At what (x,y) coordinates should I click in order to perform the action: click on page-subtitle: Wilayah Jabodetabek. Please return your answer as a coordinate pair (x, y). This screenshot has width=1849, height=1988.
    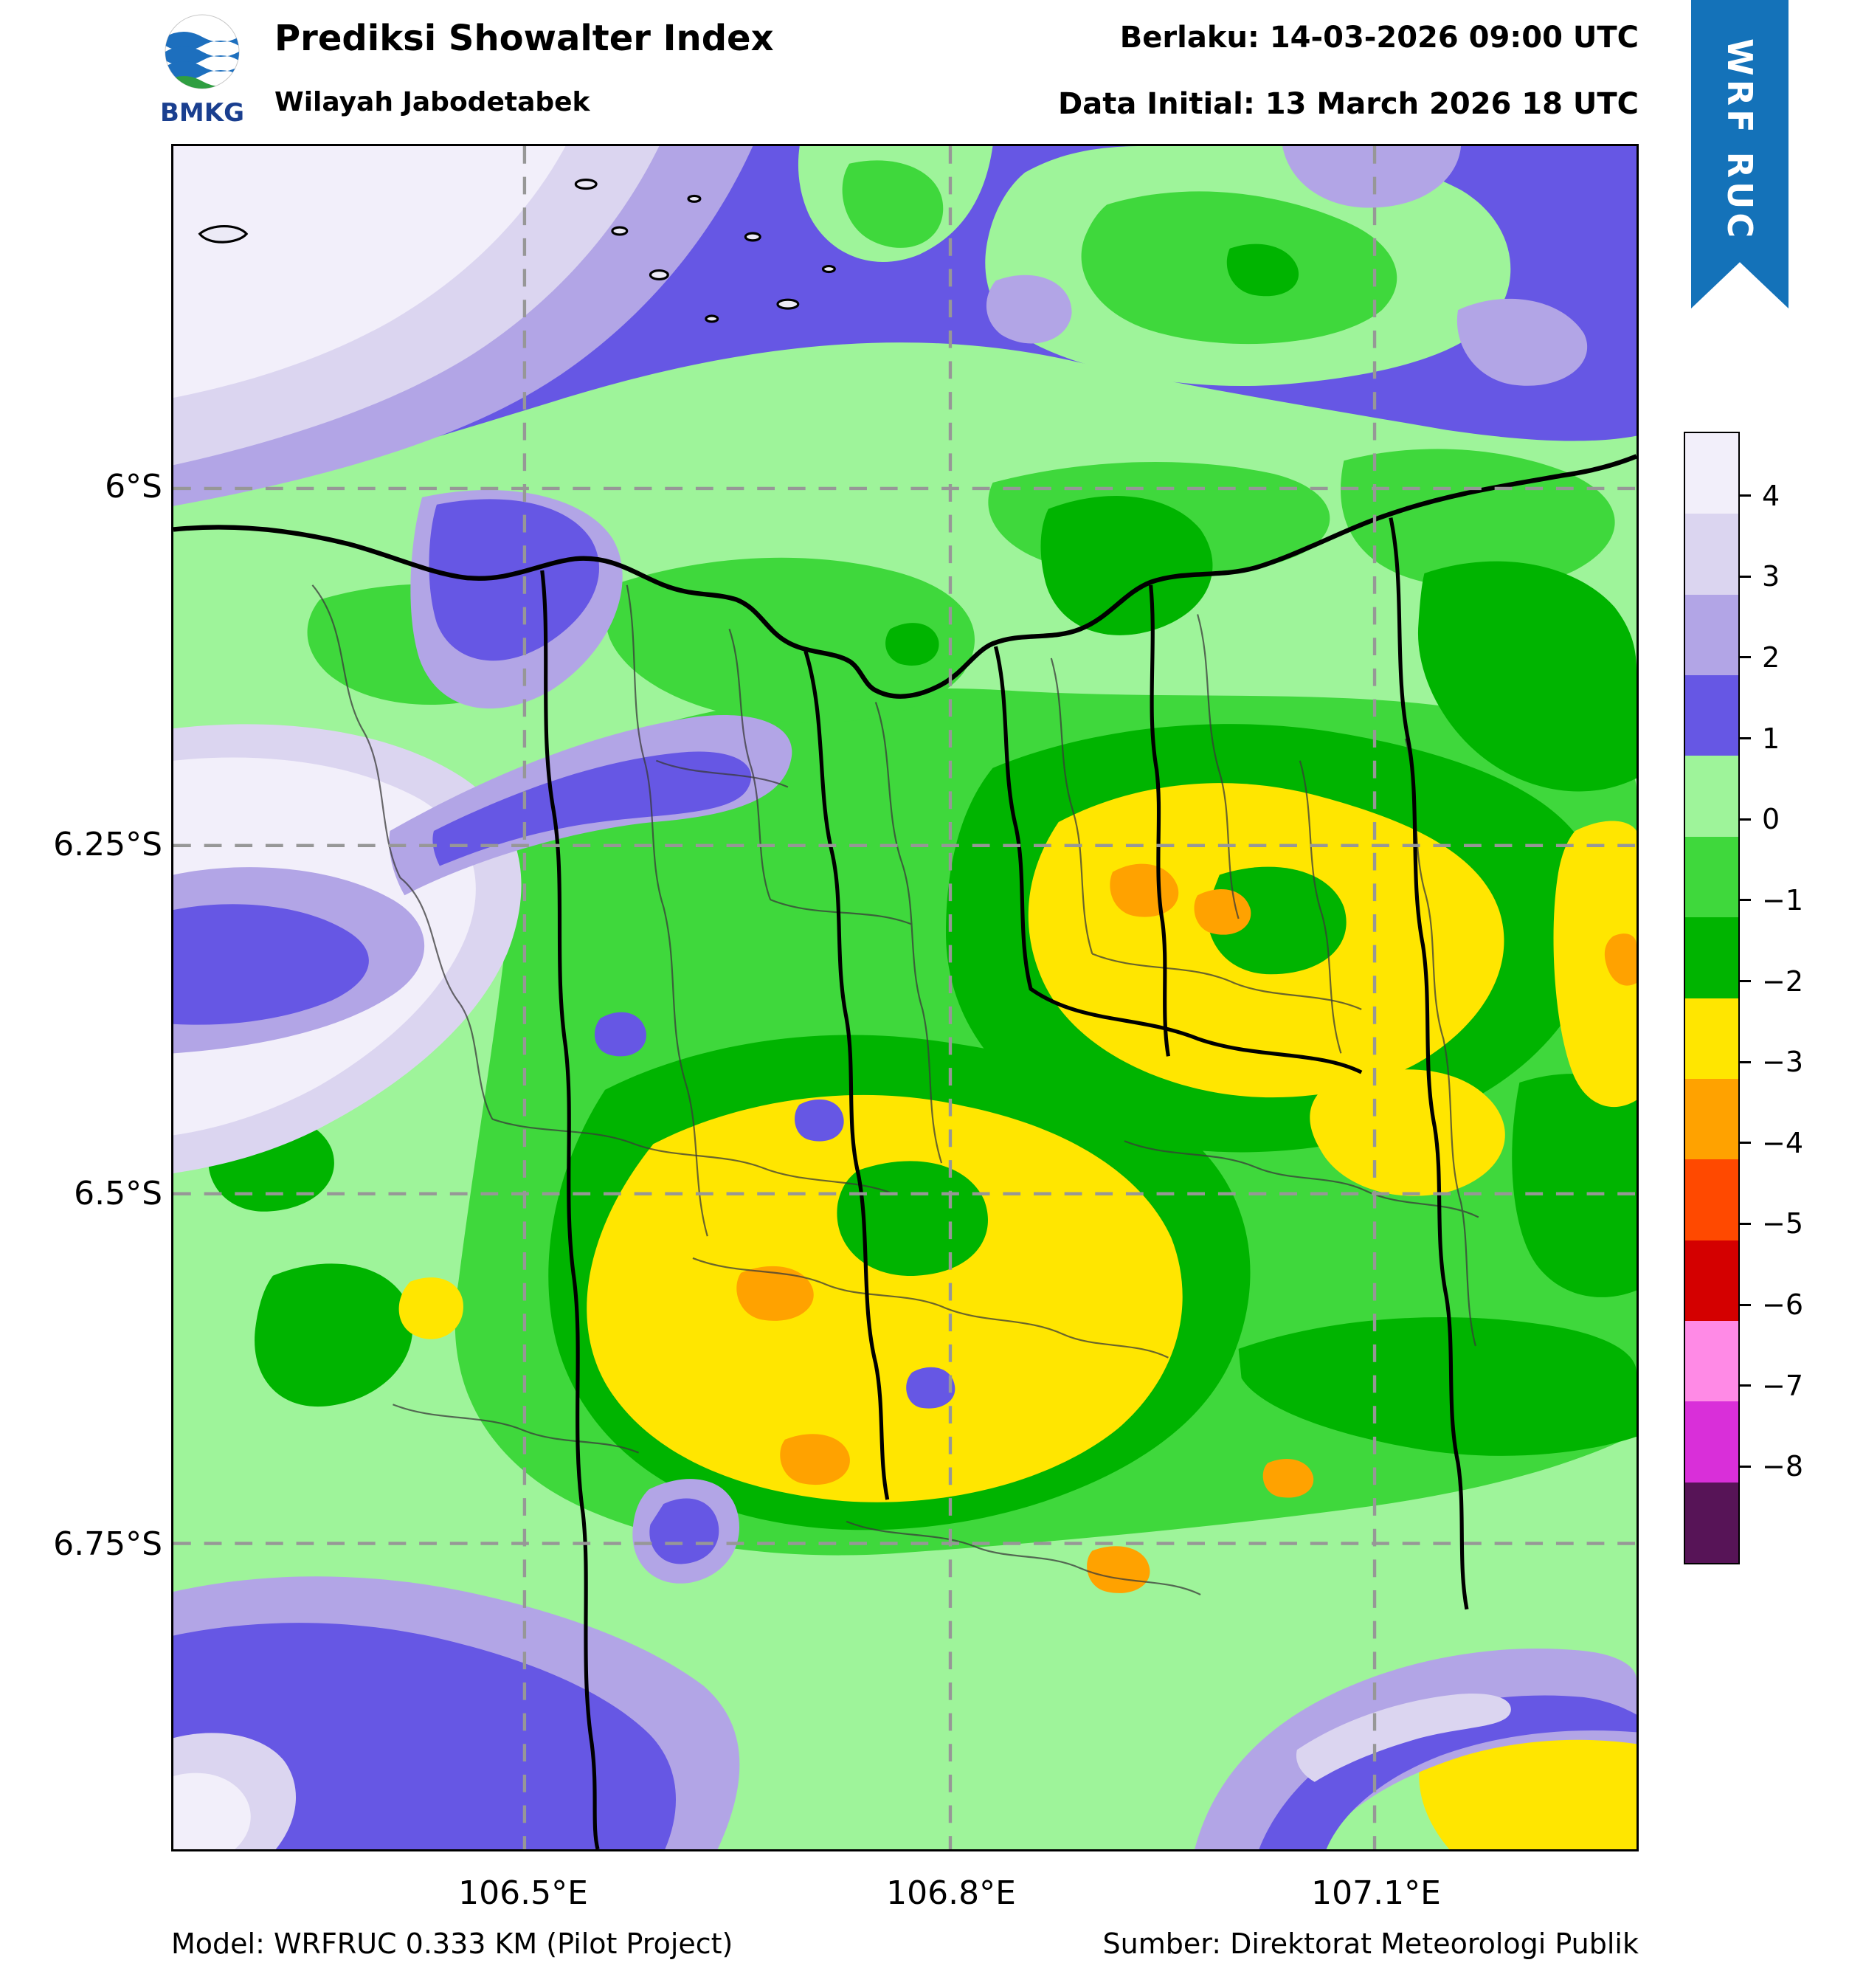
    Looking at the image, I should click on (432, 102).